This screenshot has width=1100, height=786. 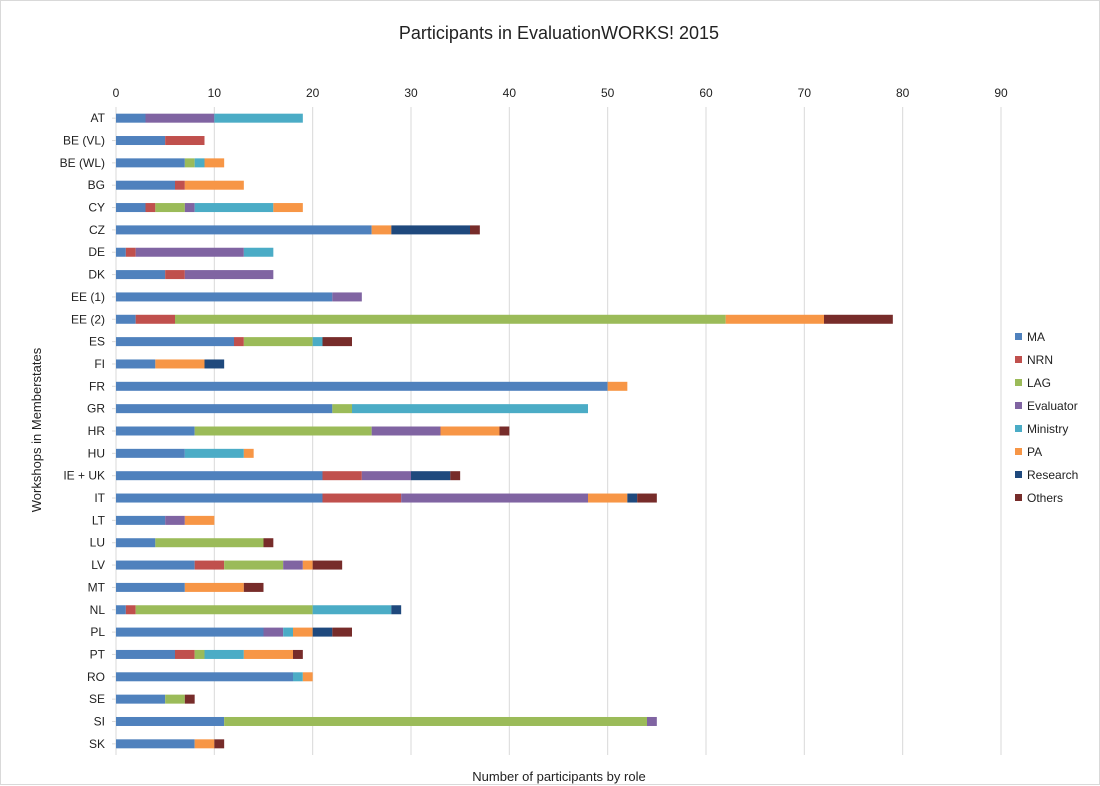 I want to click on x-tick-label: 40, so click(x=510, y=93).